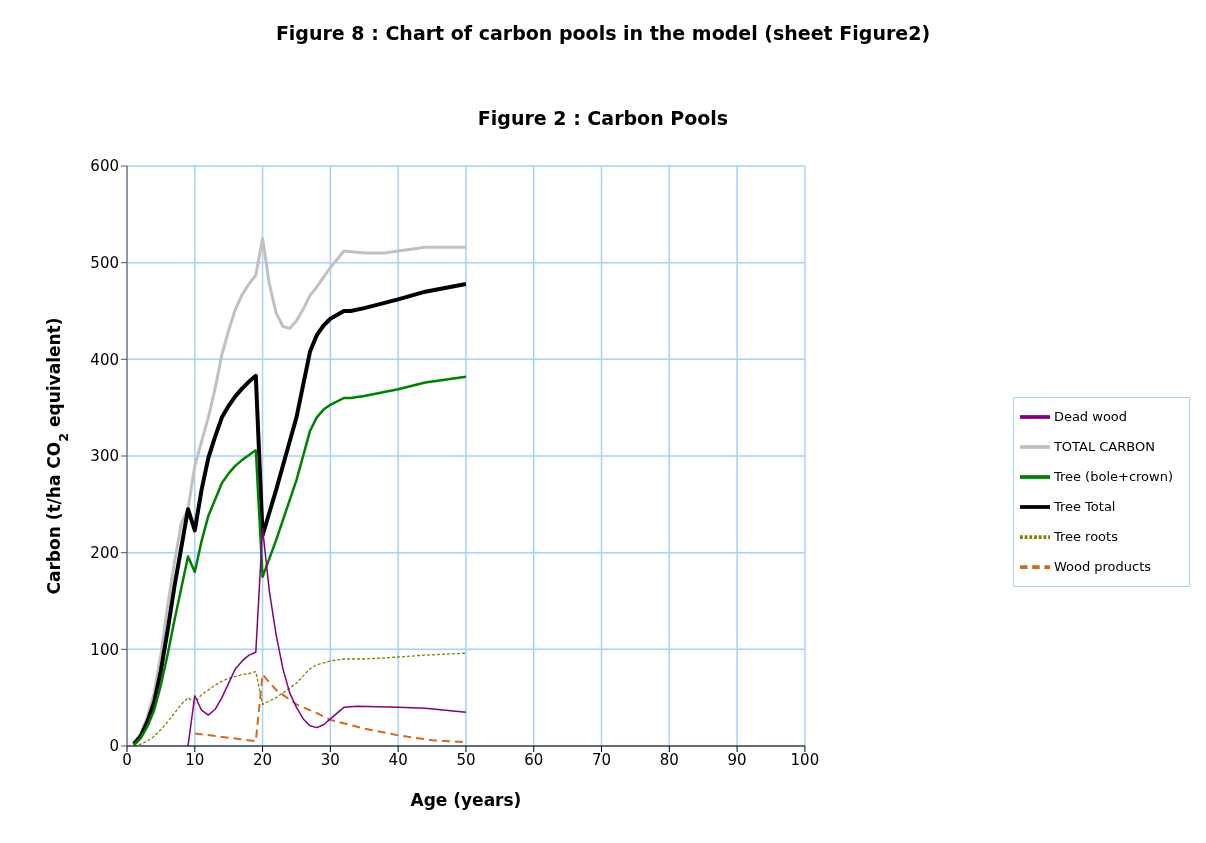  What do you see at coordinates (603, 33) in the screenshot?
I see `chart-title: Figure 8 : Chart of carbon pools in the model (sheet Figure2)` at bounding box center [603, 33].